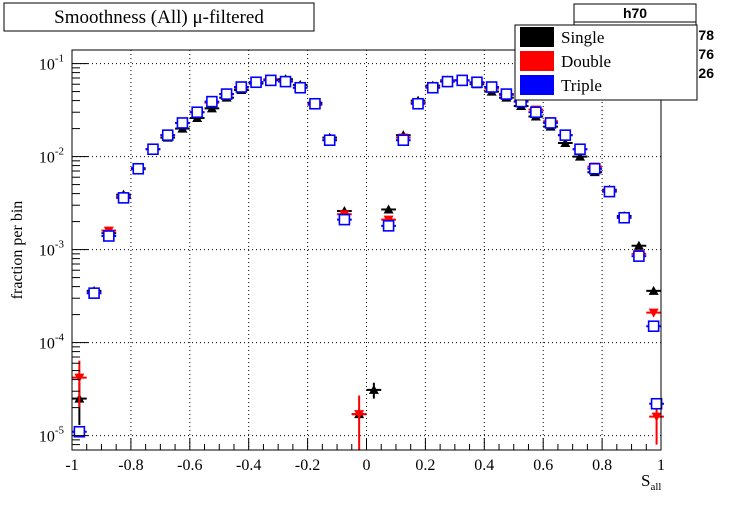  I want to click on x-tick-label: 0.4, so click(484, 465).